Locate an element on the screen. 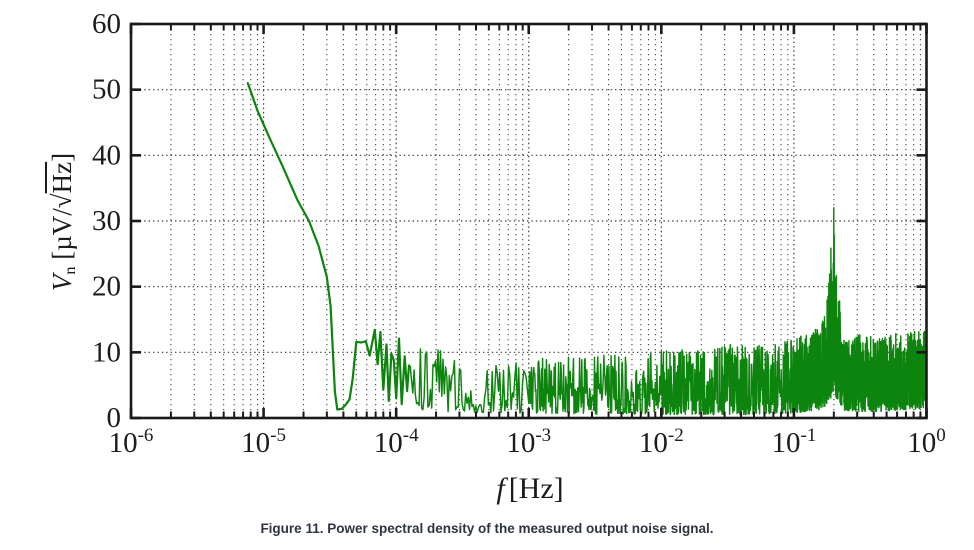 The height and width of the screenshot is (550, 974). sqrt-radicand: Hz is located at coordinates (62, 177).